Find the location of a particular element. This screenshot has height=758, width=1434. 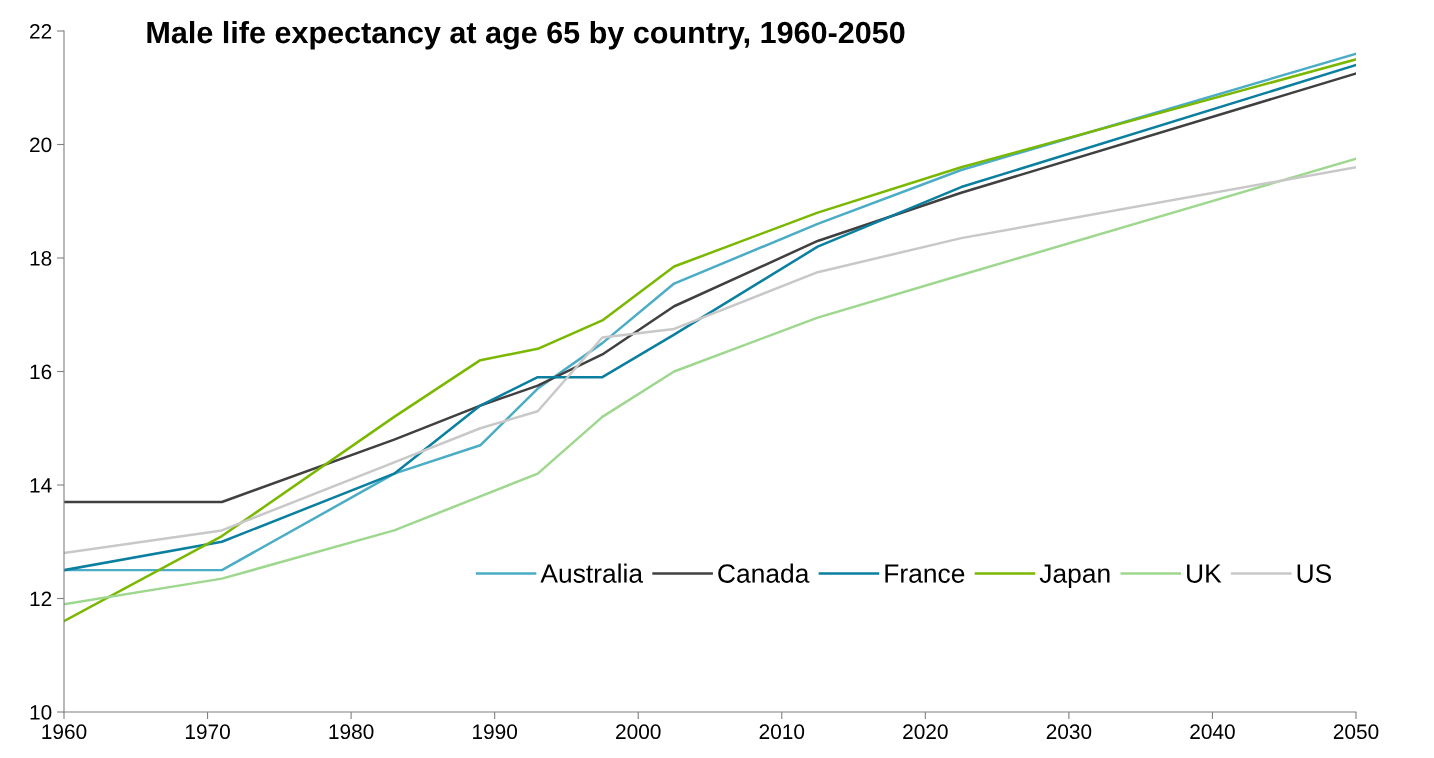

y-tick-label: 14 is located at coordinates (41, 485).